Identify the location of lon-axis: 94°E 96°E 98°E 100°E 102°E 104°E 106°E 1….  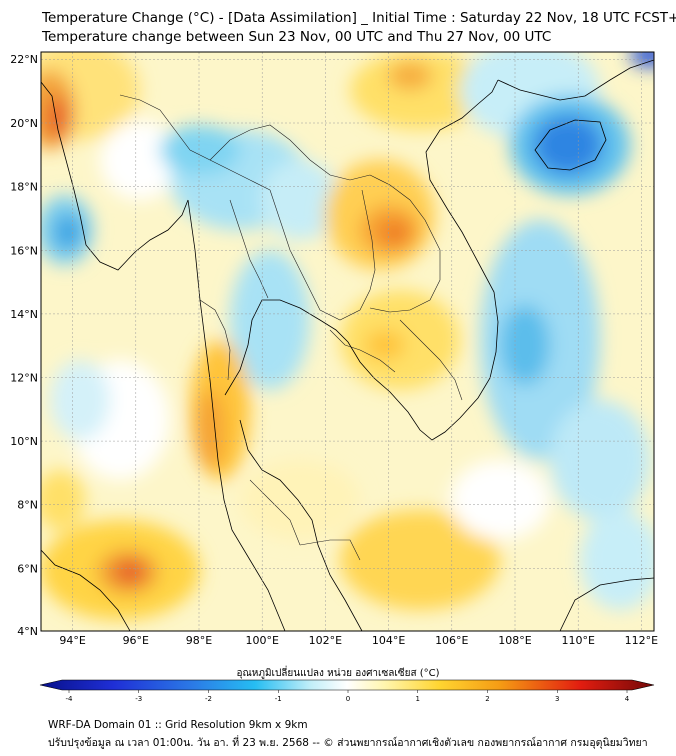
(358, 640).